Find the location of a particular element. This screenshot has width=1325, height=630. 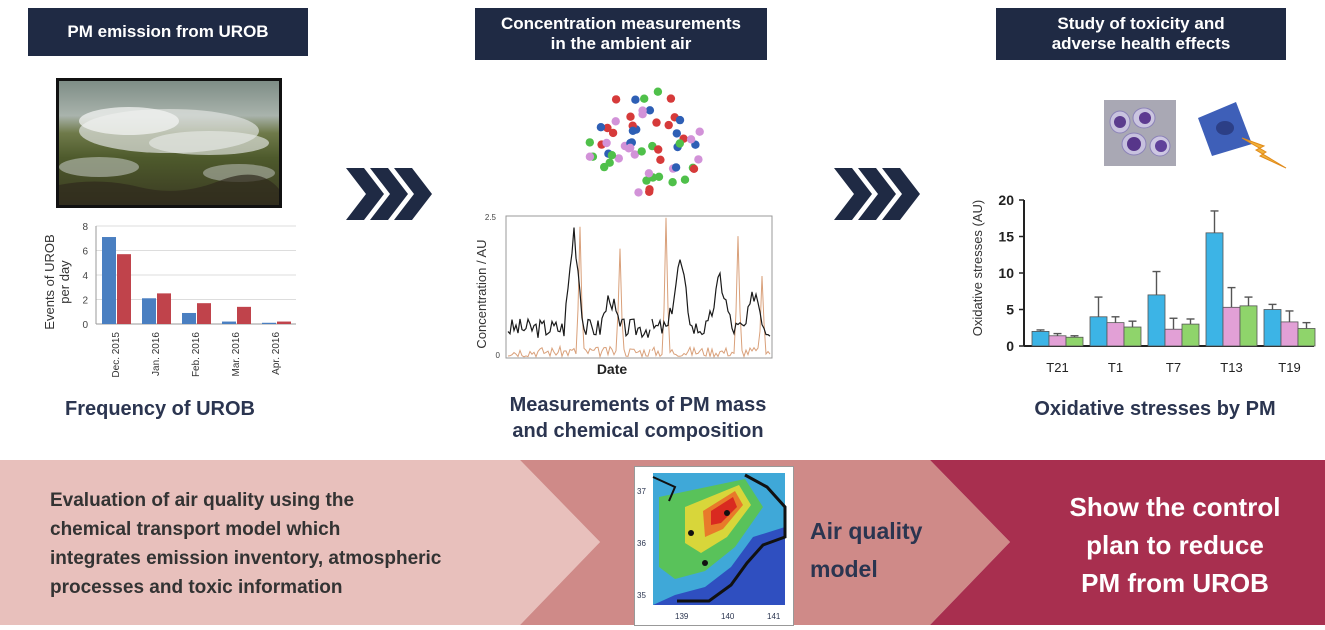

air-quality-model-label: Air quality model is located at coordinates (885, 550).